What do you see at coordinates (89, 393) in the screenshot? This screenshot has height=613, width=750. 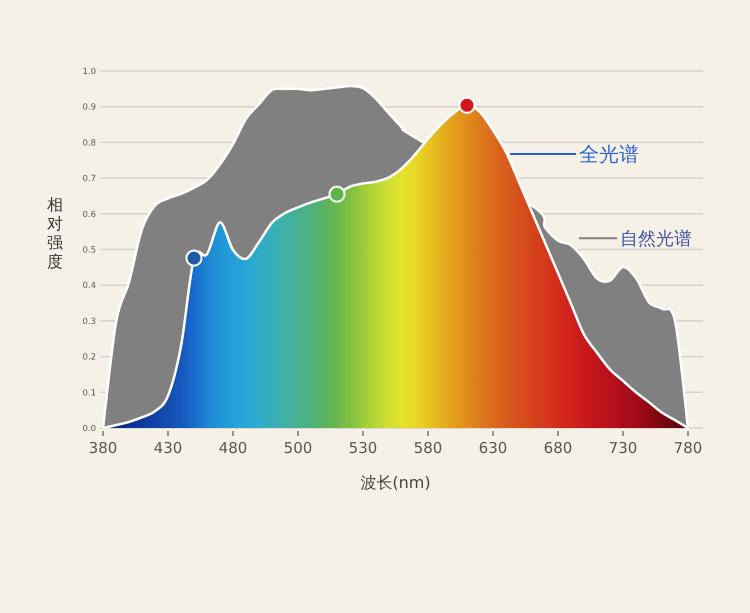 I see `y-tick-label: 0.1` at bounding box center [89, 393].